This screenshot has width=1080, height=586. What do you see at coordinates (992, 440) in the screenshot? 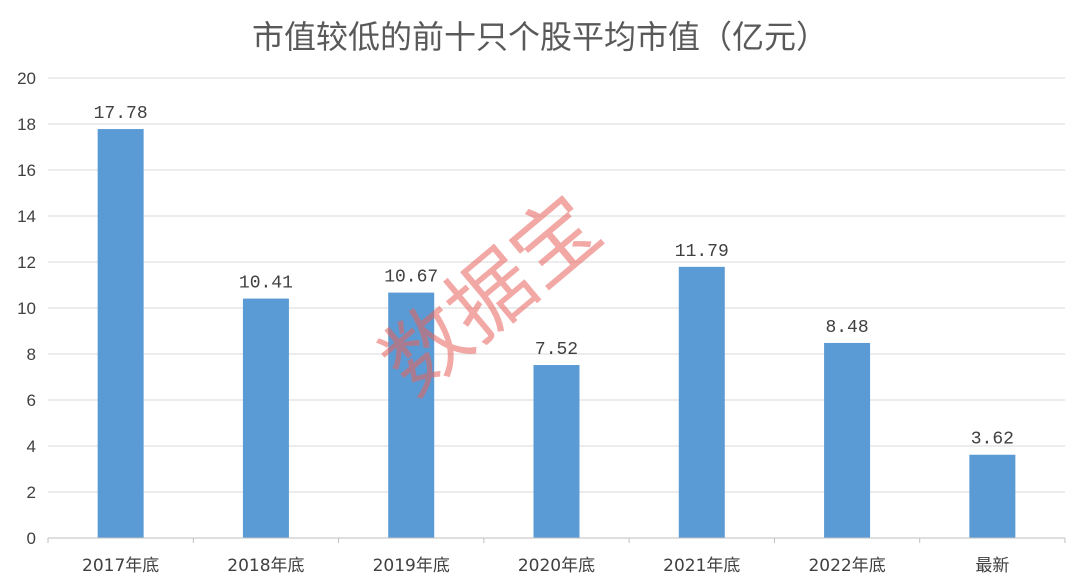
I see `data-label: 3.62` at bounding box center [992, 440].